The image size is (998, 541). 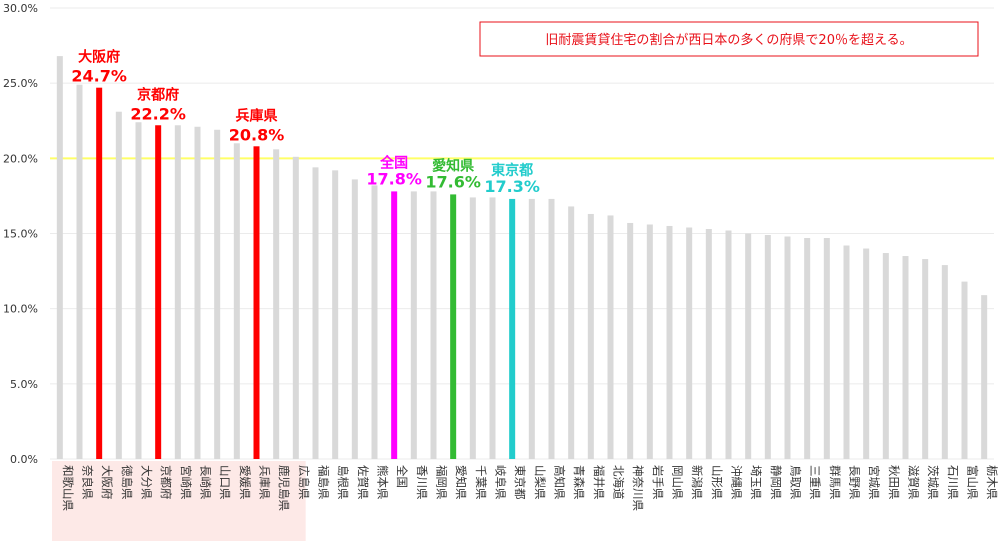 What do you see at coordinates (991, 482) in the screenshot?
I see `x-tick-label: 栃木県` at bounding box center [991, 482].